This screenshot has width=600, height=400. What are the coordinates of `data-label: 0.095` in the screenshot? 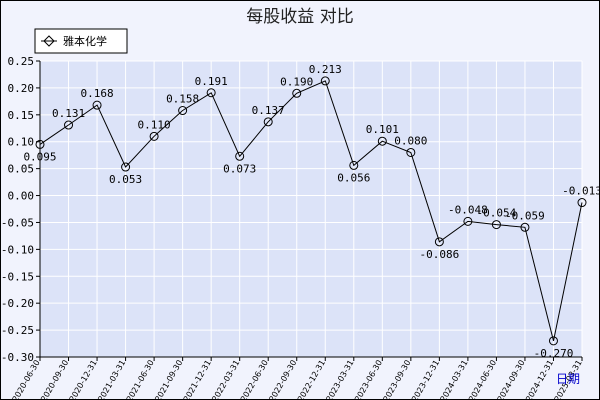 It's located at (39, 156).